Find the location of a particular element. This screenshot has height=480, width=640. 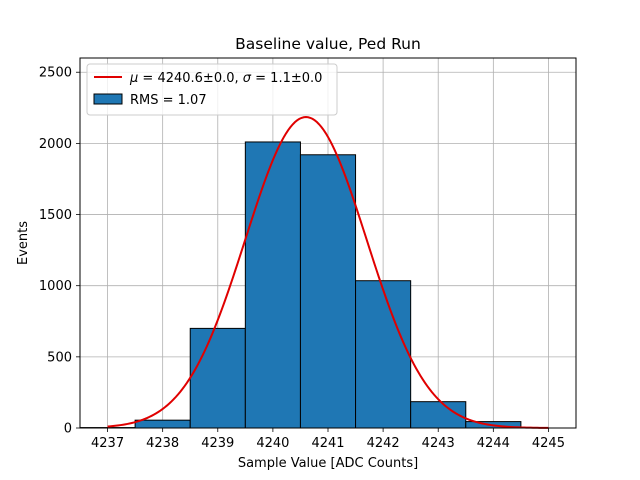

legend-histogram-label: RMS = 1.07 is located at coordinates (168, 100).